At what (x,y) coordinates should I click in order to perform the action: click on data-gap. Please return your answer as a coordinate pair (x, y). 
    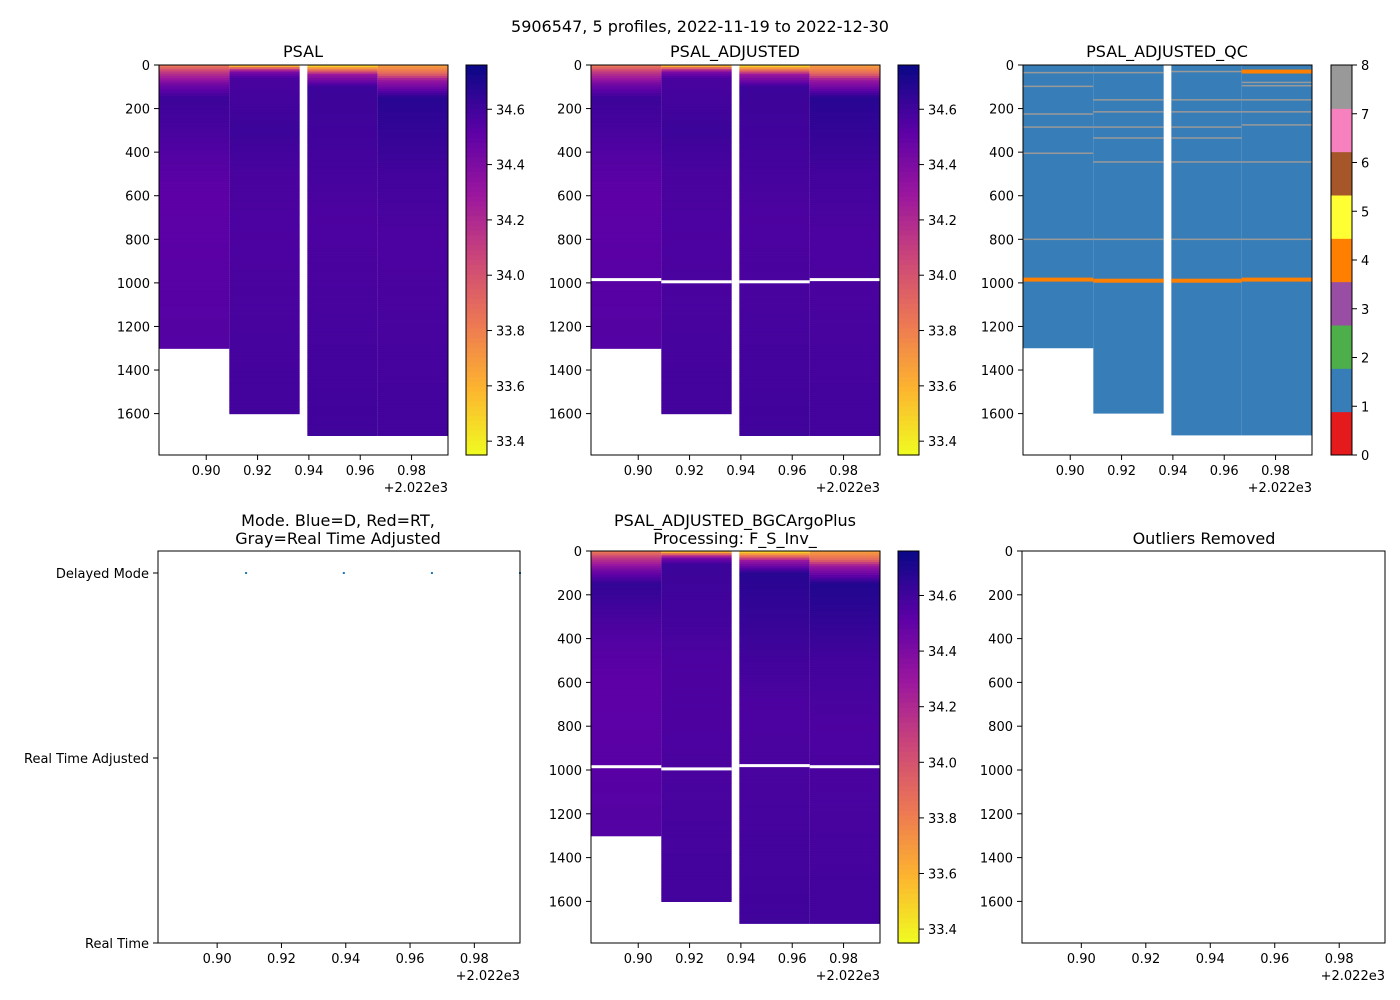
    Looking at the image, I should click on (696, 769).